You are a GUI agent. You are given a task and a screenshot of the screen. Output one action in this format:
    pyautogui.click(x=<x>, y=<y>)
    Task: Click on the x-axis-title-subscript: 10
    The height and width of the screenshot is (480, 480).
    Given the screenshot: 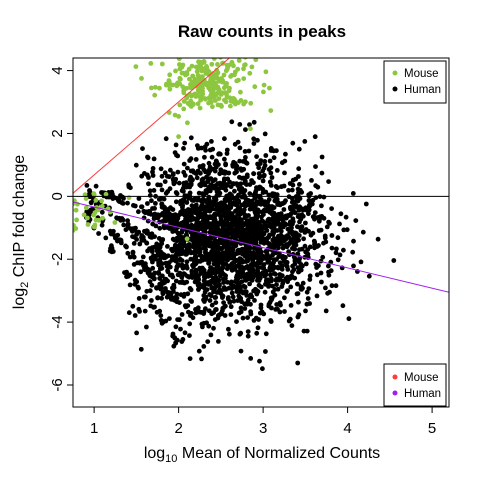 What is the action you would take?
    pyautogui.click(x=171, y=459)
    